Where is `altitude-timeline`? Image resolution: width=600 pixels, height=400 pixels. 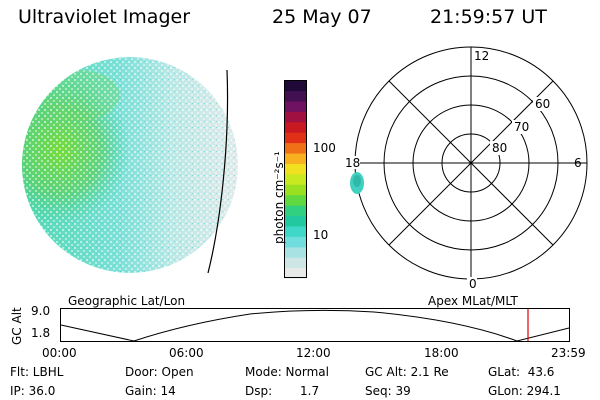
altitude-timeline is located at coordinates (315, 325).